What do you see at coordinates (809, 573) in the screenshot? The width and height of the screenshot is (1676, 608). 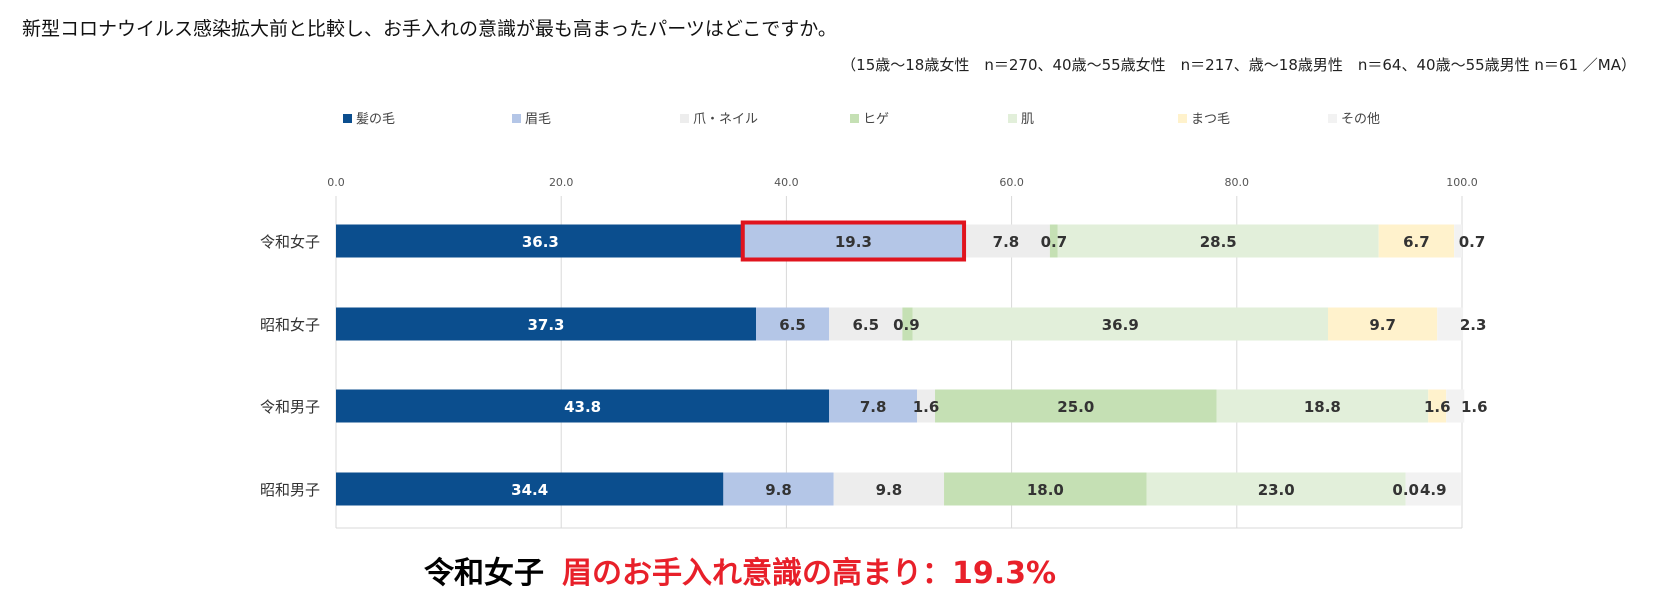 I see `caption-highlight: 眉のお手入れ意識の高まり：19.3%` at bounding box center [809, 573].